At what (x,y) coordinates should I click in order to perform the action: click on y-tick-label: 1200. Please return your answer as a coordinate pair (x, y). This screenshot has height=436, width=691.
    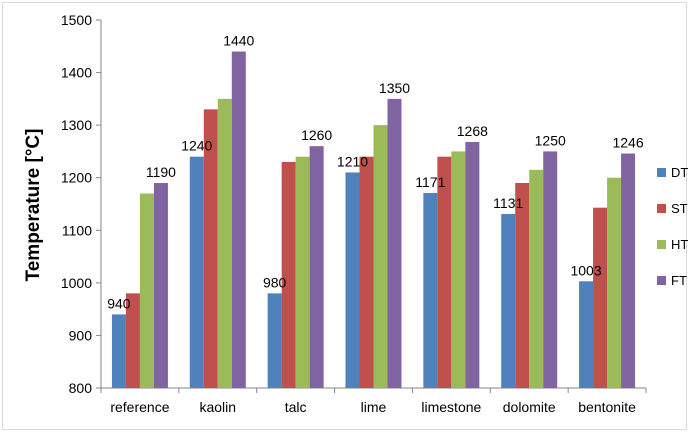
    Looking at the image, I should click on (76, 178).